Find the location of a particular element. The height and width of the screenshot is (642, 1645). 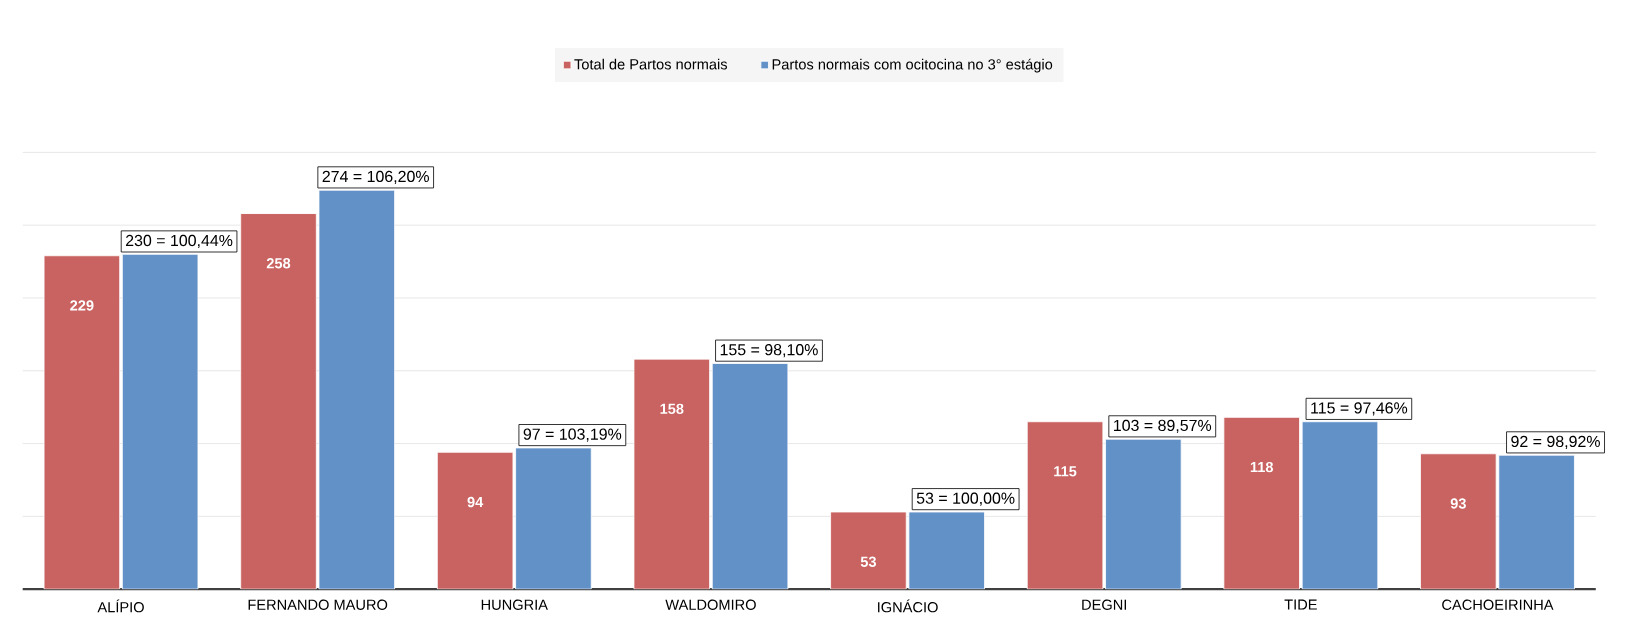

x-tick-label: CACHOEIRINHA is located at coordinates (1498, 604).